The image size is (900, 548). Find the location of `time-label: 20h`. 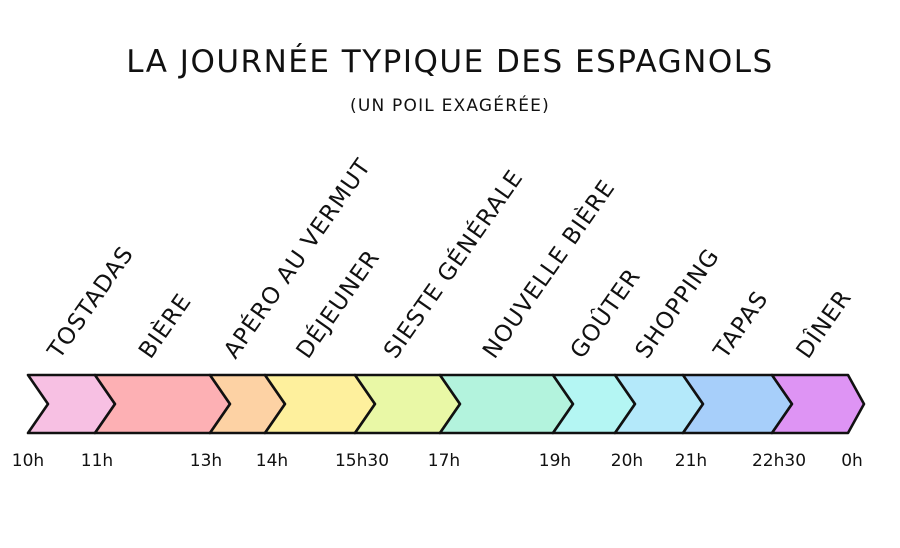

time-label: 20h is located at coordinates (627, 461).